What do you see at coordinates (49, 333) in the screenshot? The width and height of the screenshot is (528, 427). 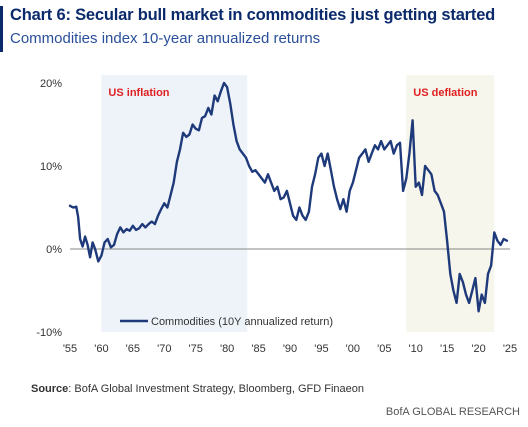 I see `y-tick-label: -10%` at bounding box center [49, 333].